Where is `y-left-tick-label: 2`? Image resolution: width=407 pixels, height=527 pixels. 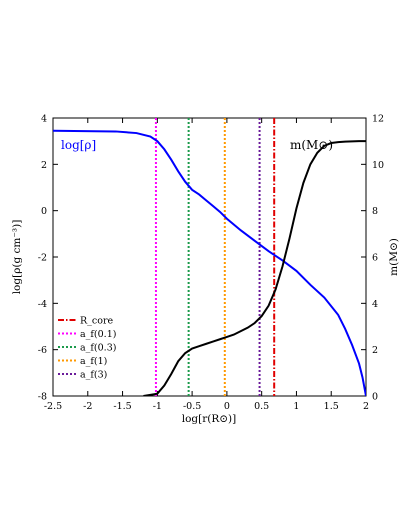 y-left-tick-label: 2 is located at coordinates (44, 165).